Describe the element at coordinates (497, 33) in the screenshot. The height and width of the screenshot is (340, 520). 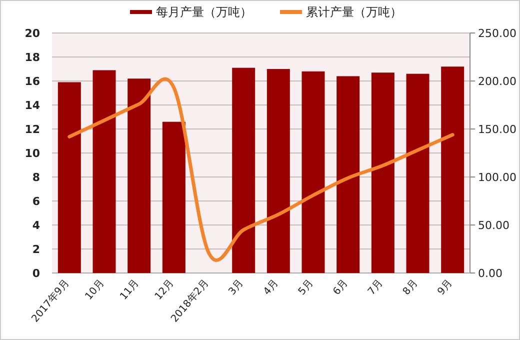
I see `y2-tick-label: 250.00` at that location.